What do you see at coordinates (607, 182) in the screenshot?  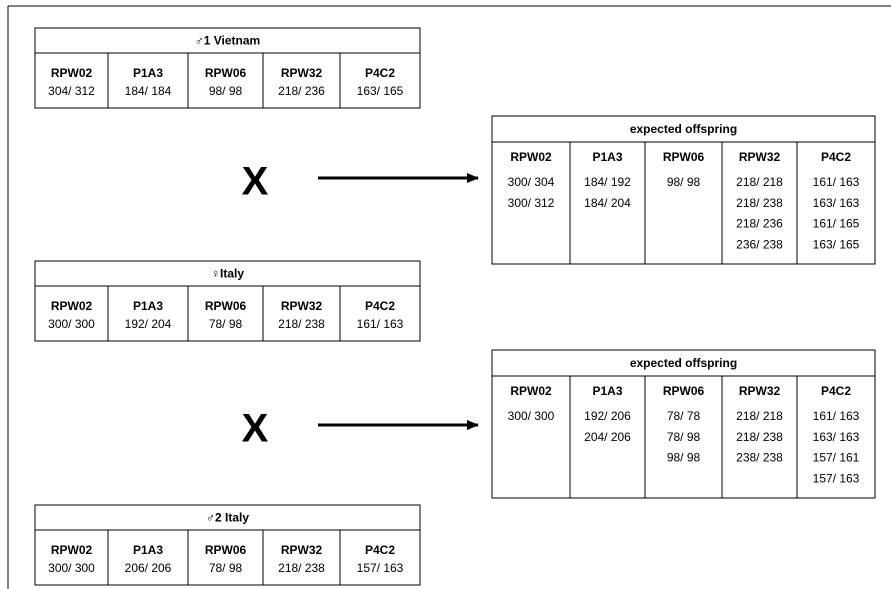 I see `cell-value: 184/ 192` at bounding box center [607, 182].